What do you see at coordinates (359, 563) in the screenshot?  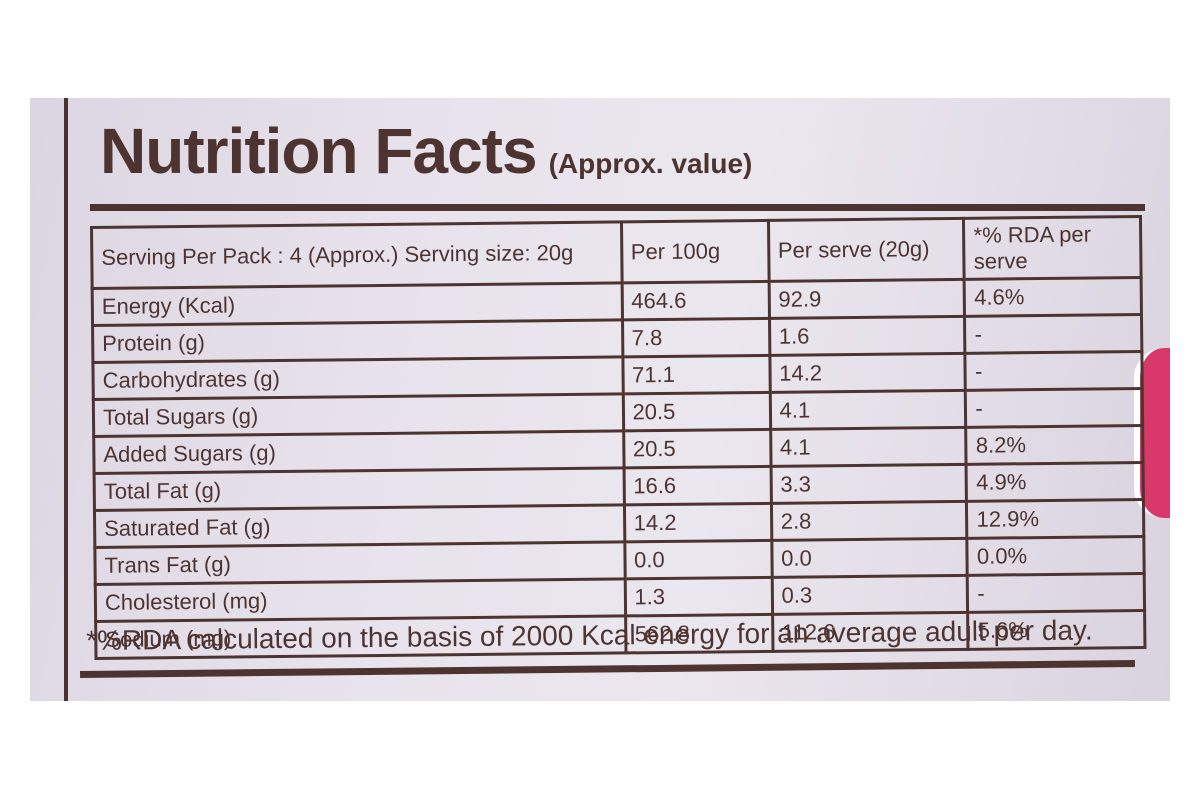 I see `nutrient-name: Trans Fat (g)` at bounding box center [359, 563].